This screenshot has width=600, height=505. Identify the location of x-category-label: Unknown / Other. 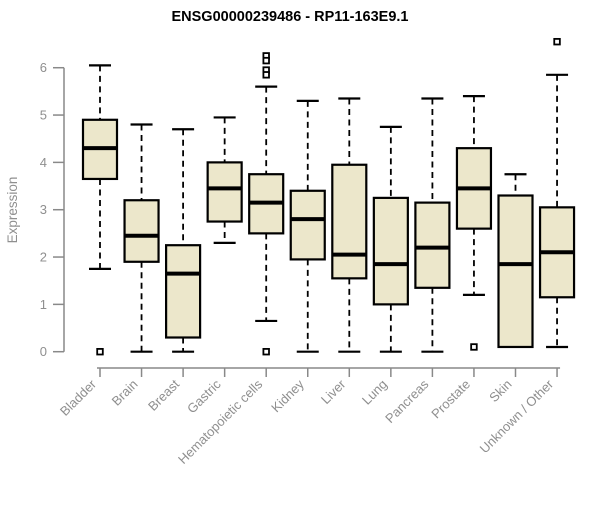
(517, 416).